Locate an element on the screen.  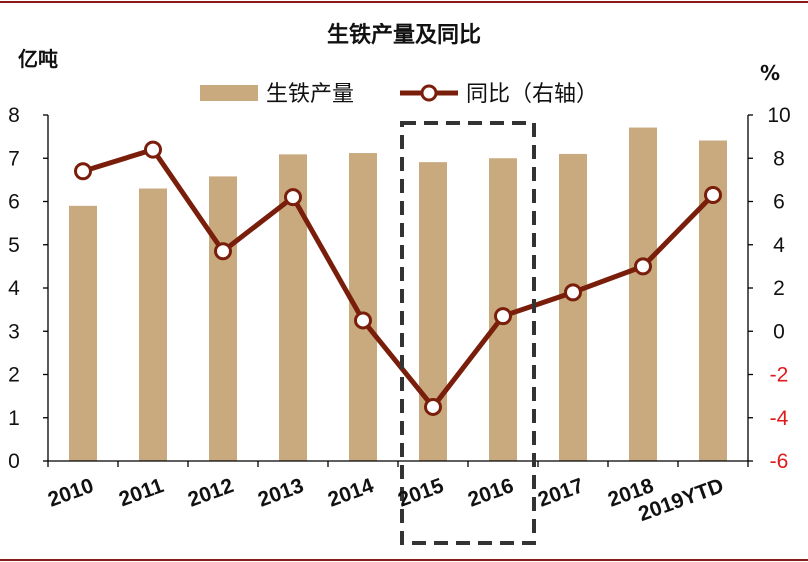
right-tick-label--2: -2 is located at coordinates (779, 375).